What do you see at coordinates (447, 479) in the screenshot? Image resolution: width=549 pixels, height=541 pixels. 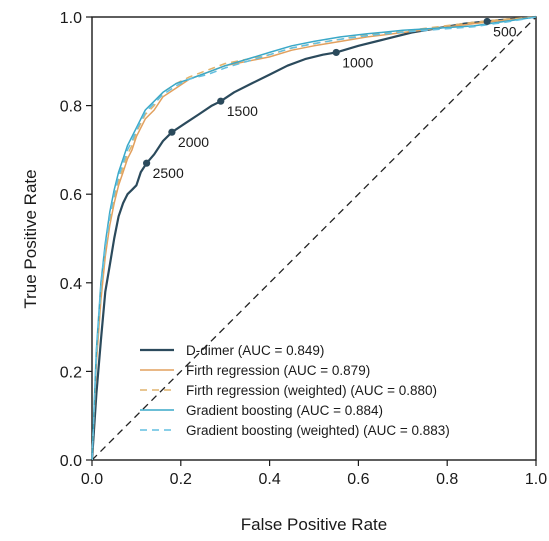 I see `x-tick-label: 0.8` at bounding box center [447, 479].